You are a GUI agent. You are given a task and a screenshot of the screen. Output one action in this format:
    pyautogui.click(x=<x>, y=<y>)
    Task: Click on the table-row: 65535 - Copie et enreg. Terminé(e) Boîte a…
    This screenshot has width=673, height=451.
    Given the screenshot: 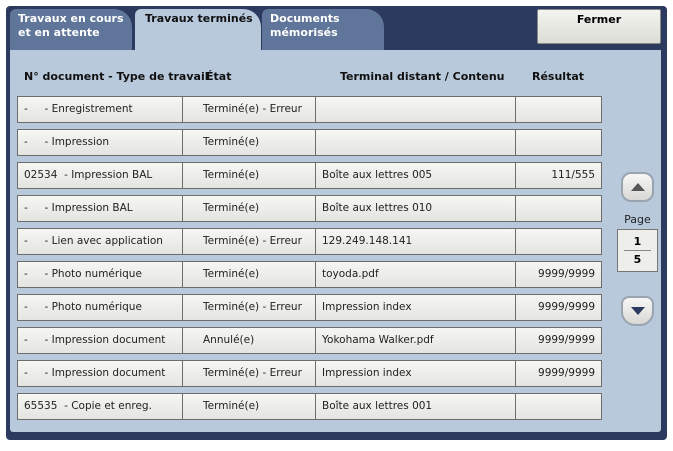 What is the action you would take?
    pyautogui.click(x=309, y=406)
    